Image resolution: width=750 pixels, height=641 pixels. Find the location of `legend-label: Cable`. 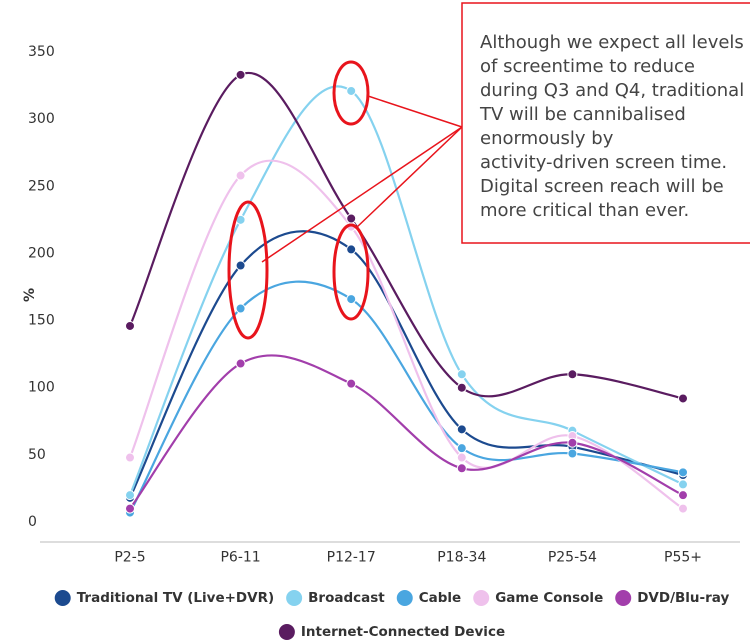

legend-label: Cable is located at coordinates (440, 598).